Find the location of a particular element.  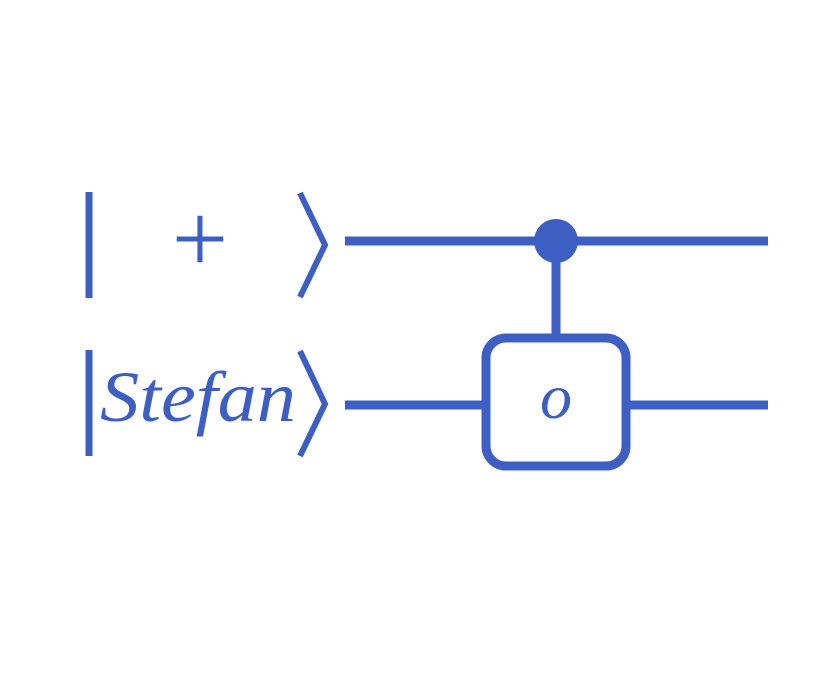

control-dot is located at coordinates (556, 241).